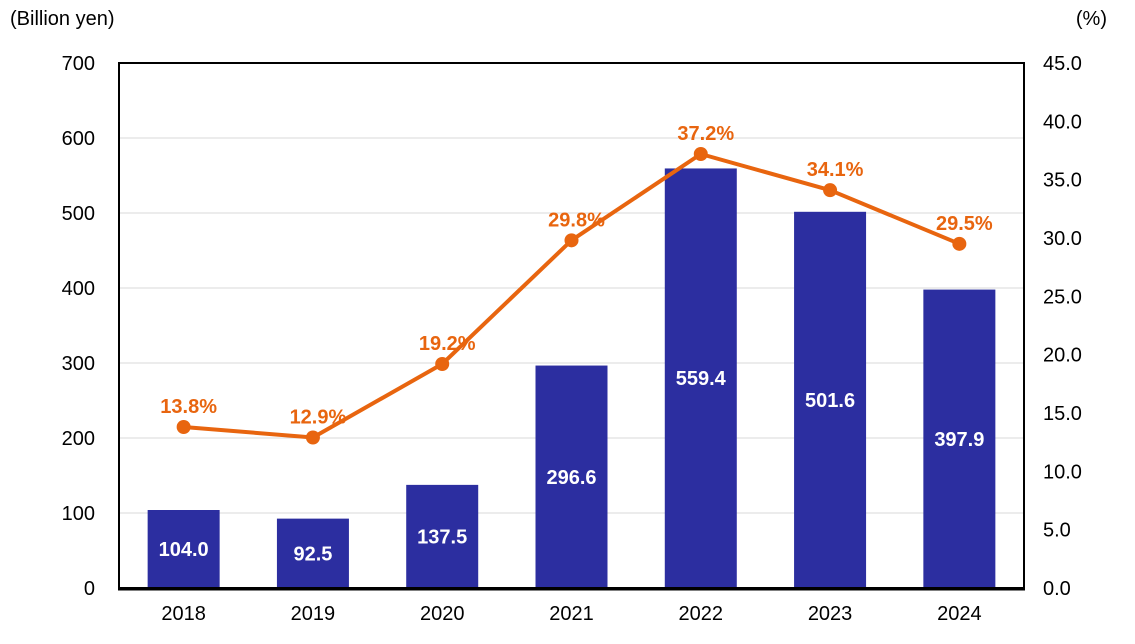 The height and width of the screenshot is (644, 1135). What do you see at coordinates (89, 589) in the screenshot?
I see `left-axis-tick-0: 0` at bounding box center [89, 589].